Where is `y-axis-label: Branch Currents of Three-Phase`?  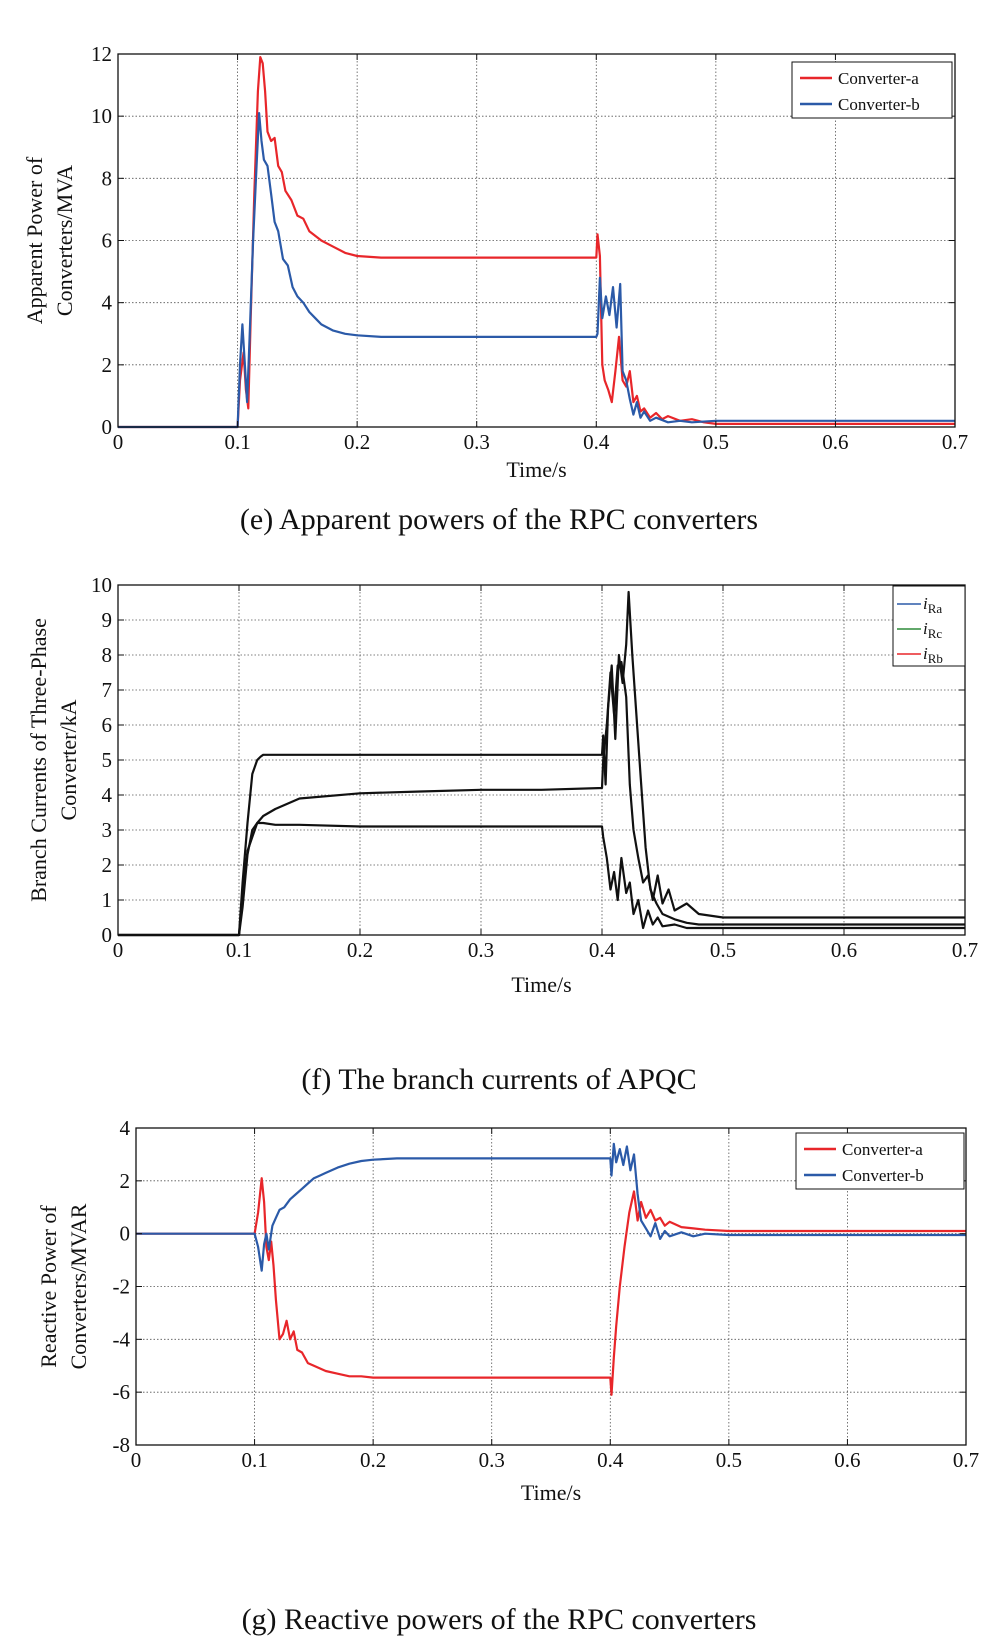 y-axis-label: Branch Currents of Three-Phase is located at coordinates (38, 760).